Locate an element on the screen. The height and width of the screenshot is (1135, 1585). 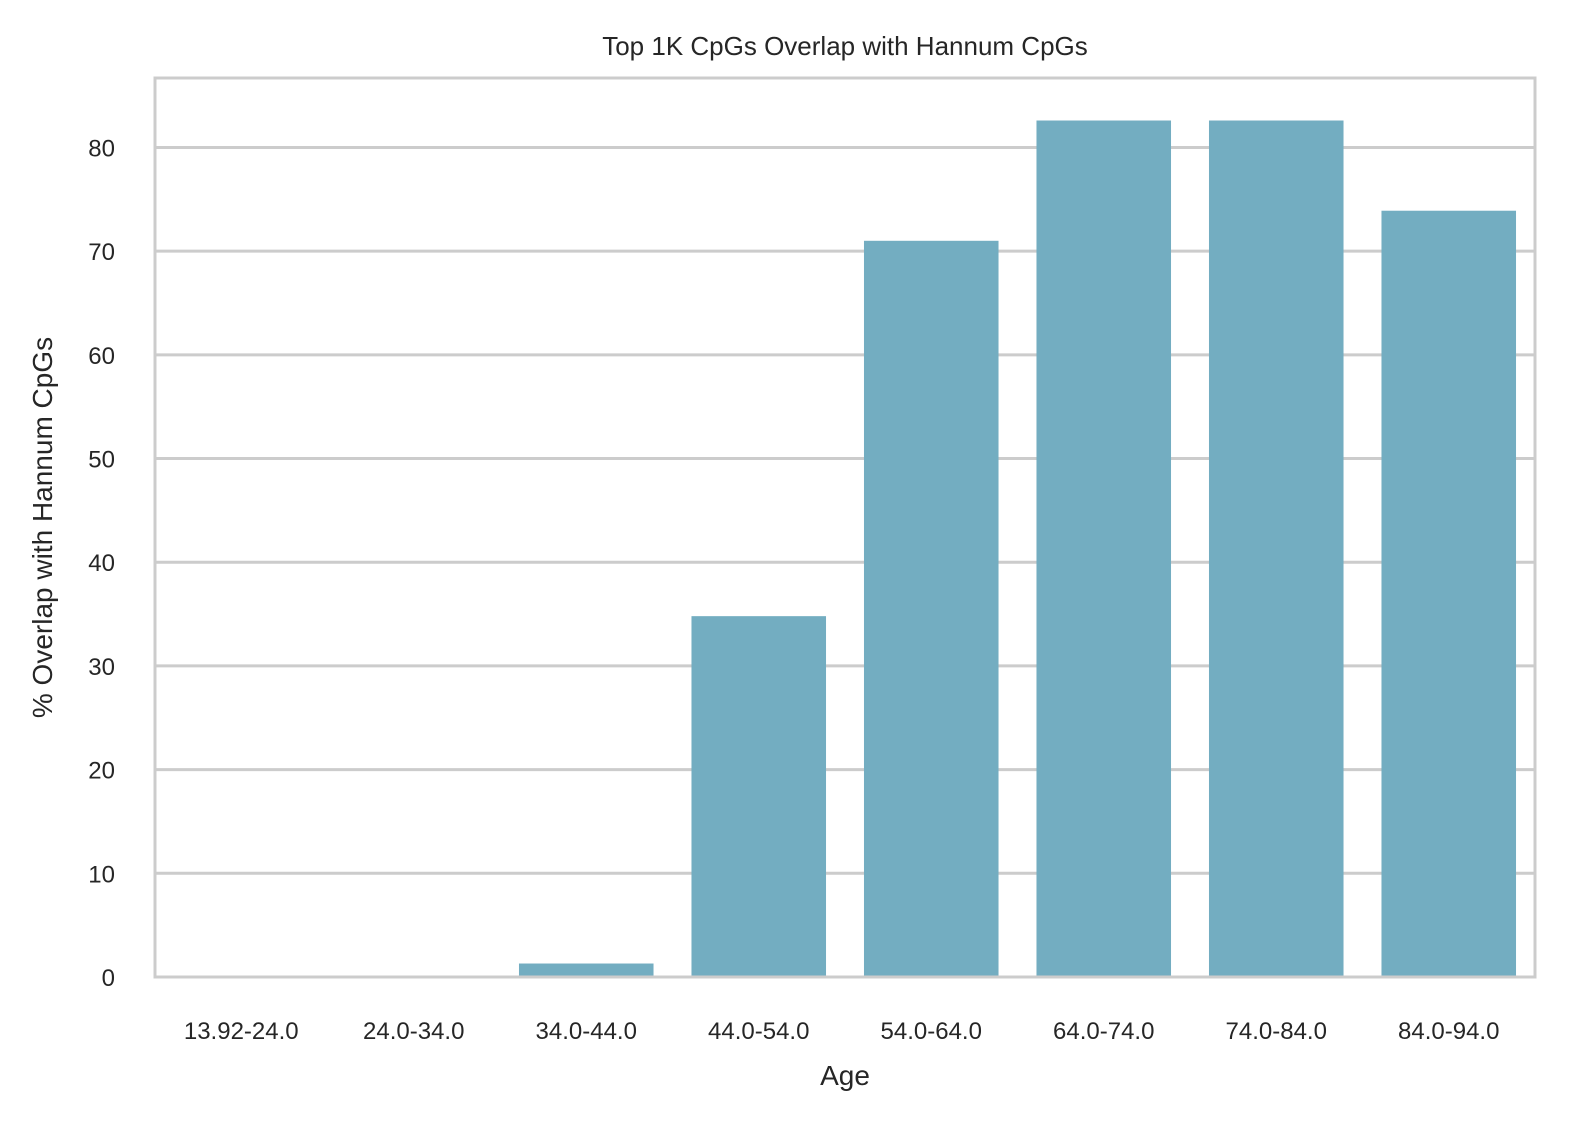
y-tick-label: 30 is located at coordinates (101, 667).